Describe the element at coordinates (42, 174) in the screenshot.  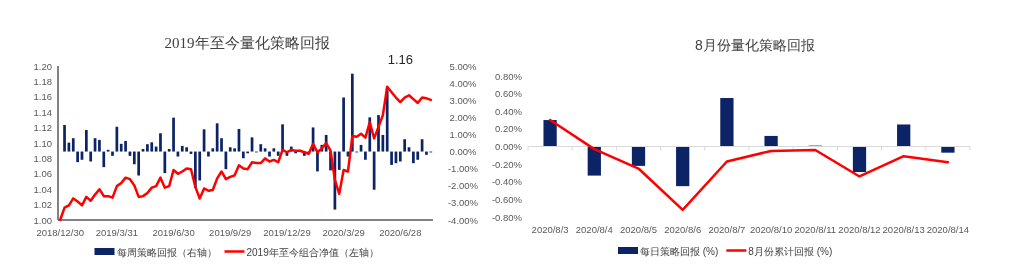
I see `y-tick-label: 1.06` at that location.